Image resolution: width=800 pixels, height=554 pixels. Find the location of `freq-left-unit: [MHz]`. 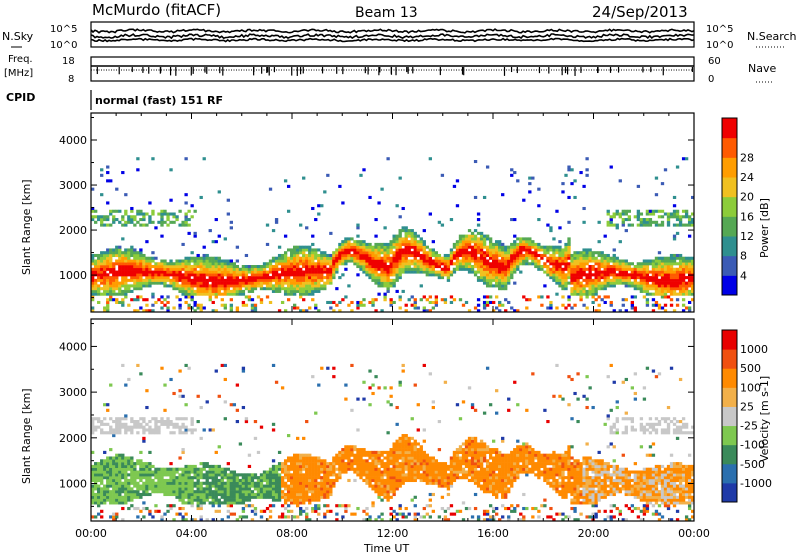

freq-left-unit: [MHz] is located at coordinates (18, 73).